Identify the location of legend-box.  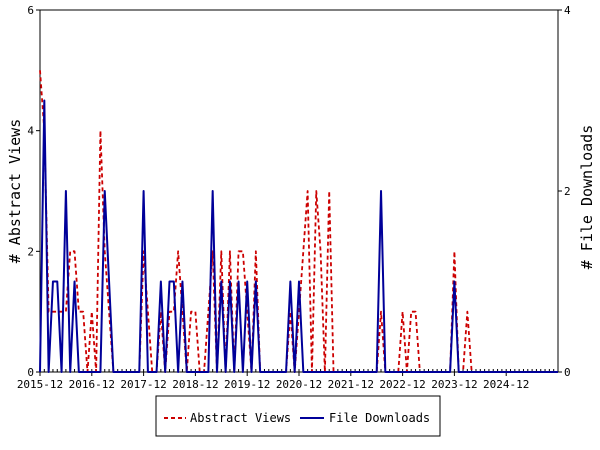
(298, 416).